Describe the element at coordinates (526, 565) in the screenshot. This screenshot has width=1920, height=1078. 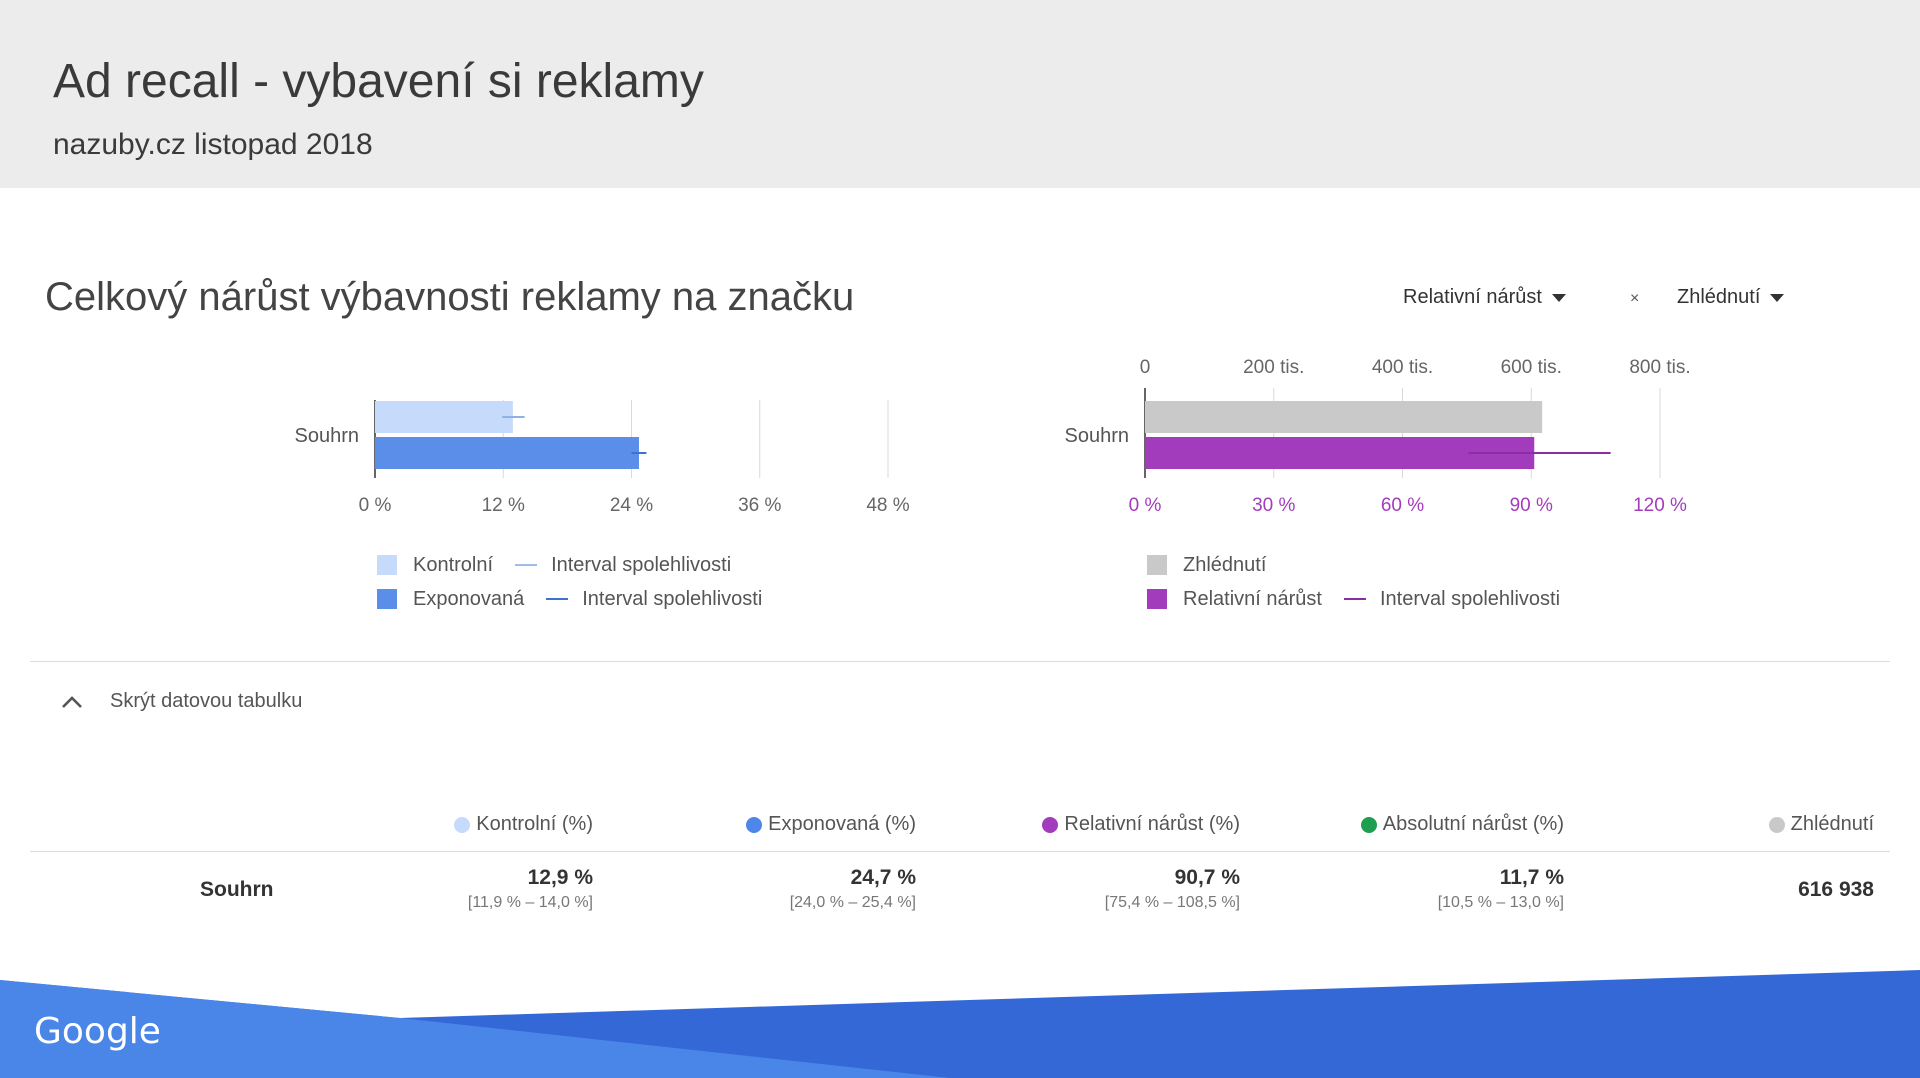
I see `legend-ci-line-control` at that location.